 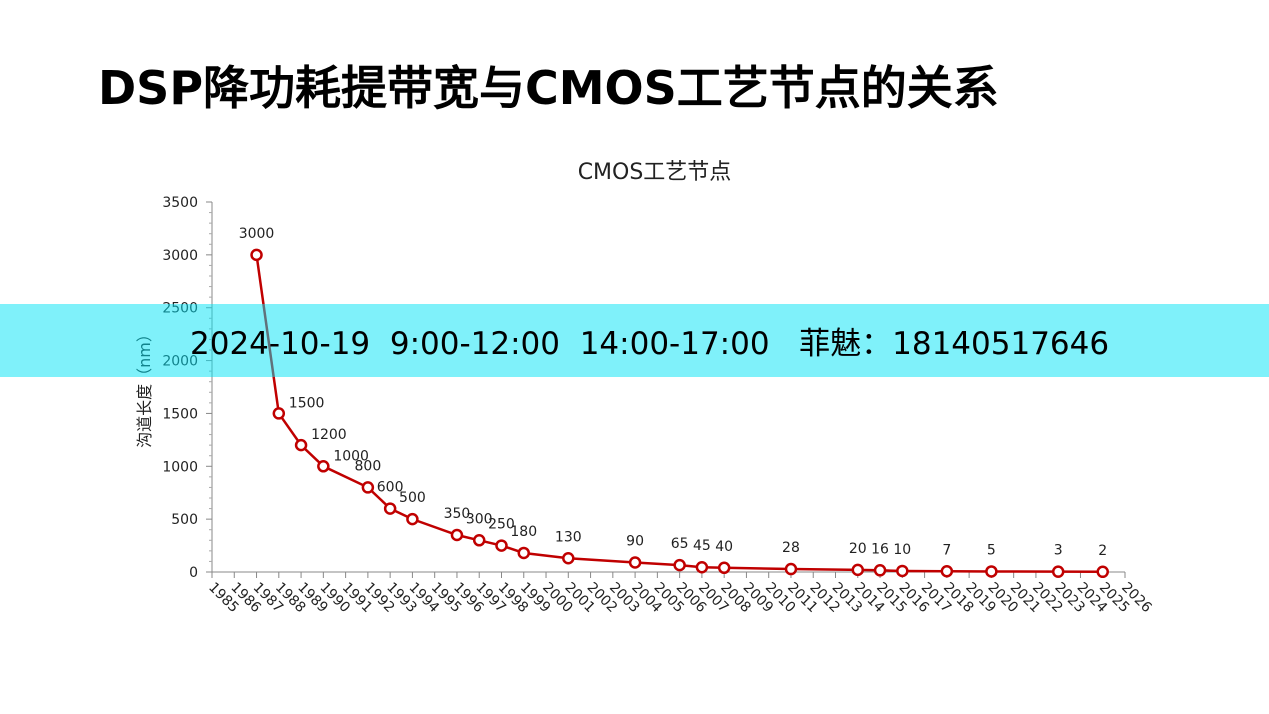 I want to click on data-label: 3, so click(x=1058, y=551).